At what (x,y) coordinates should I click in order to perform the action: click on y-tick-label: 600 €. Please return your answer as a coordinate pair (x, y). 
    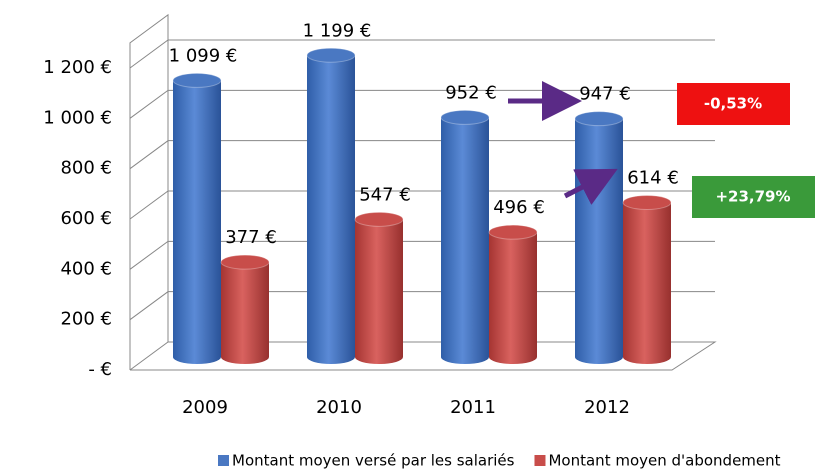
    Looking at the image, I should click on (86, 218).